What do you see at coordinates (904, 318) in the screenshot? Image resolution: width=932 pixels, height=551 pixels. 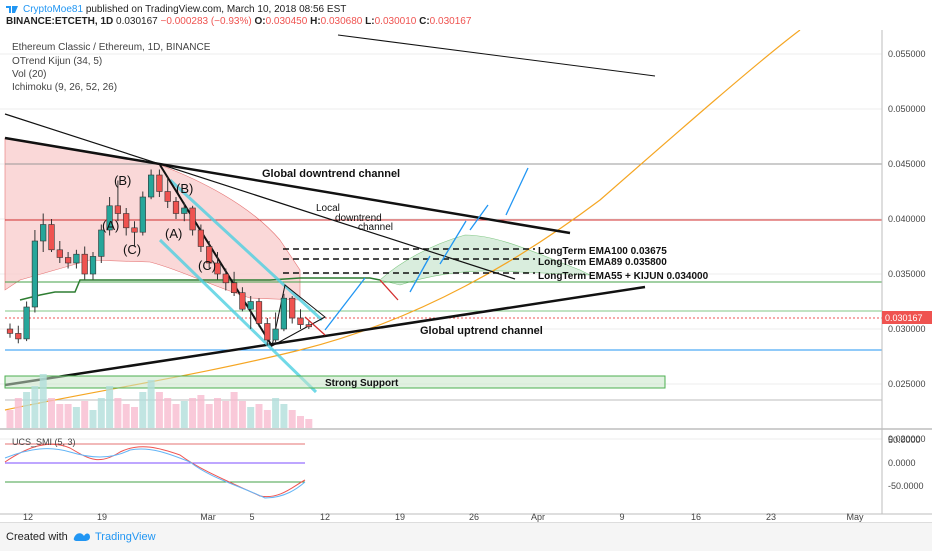 I see `current-price-text: 0.030167` at bounding box center [904, 318].